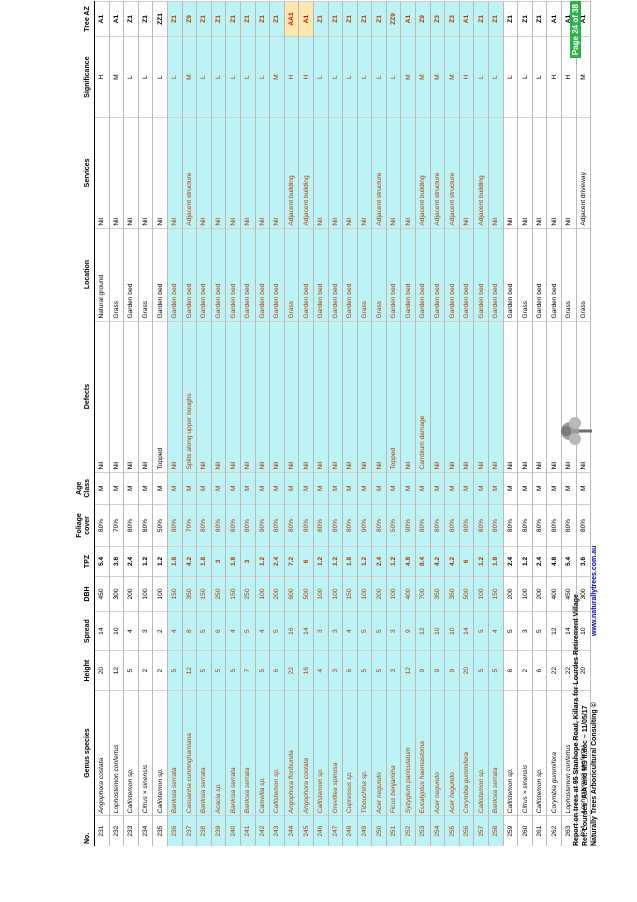 Image resolution: width=637 pixels, height=902 pixels. What do you see at coordinates (350, 753) in the screenshot?
I see `cell-species: Cupressus sp.` at bounding box center [350, 753].